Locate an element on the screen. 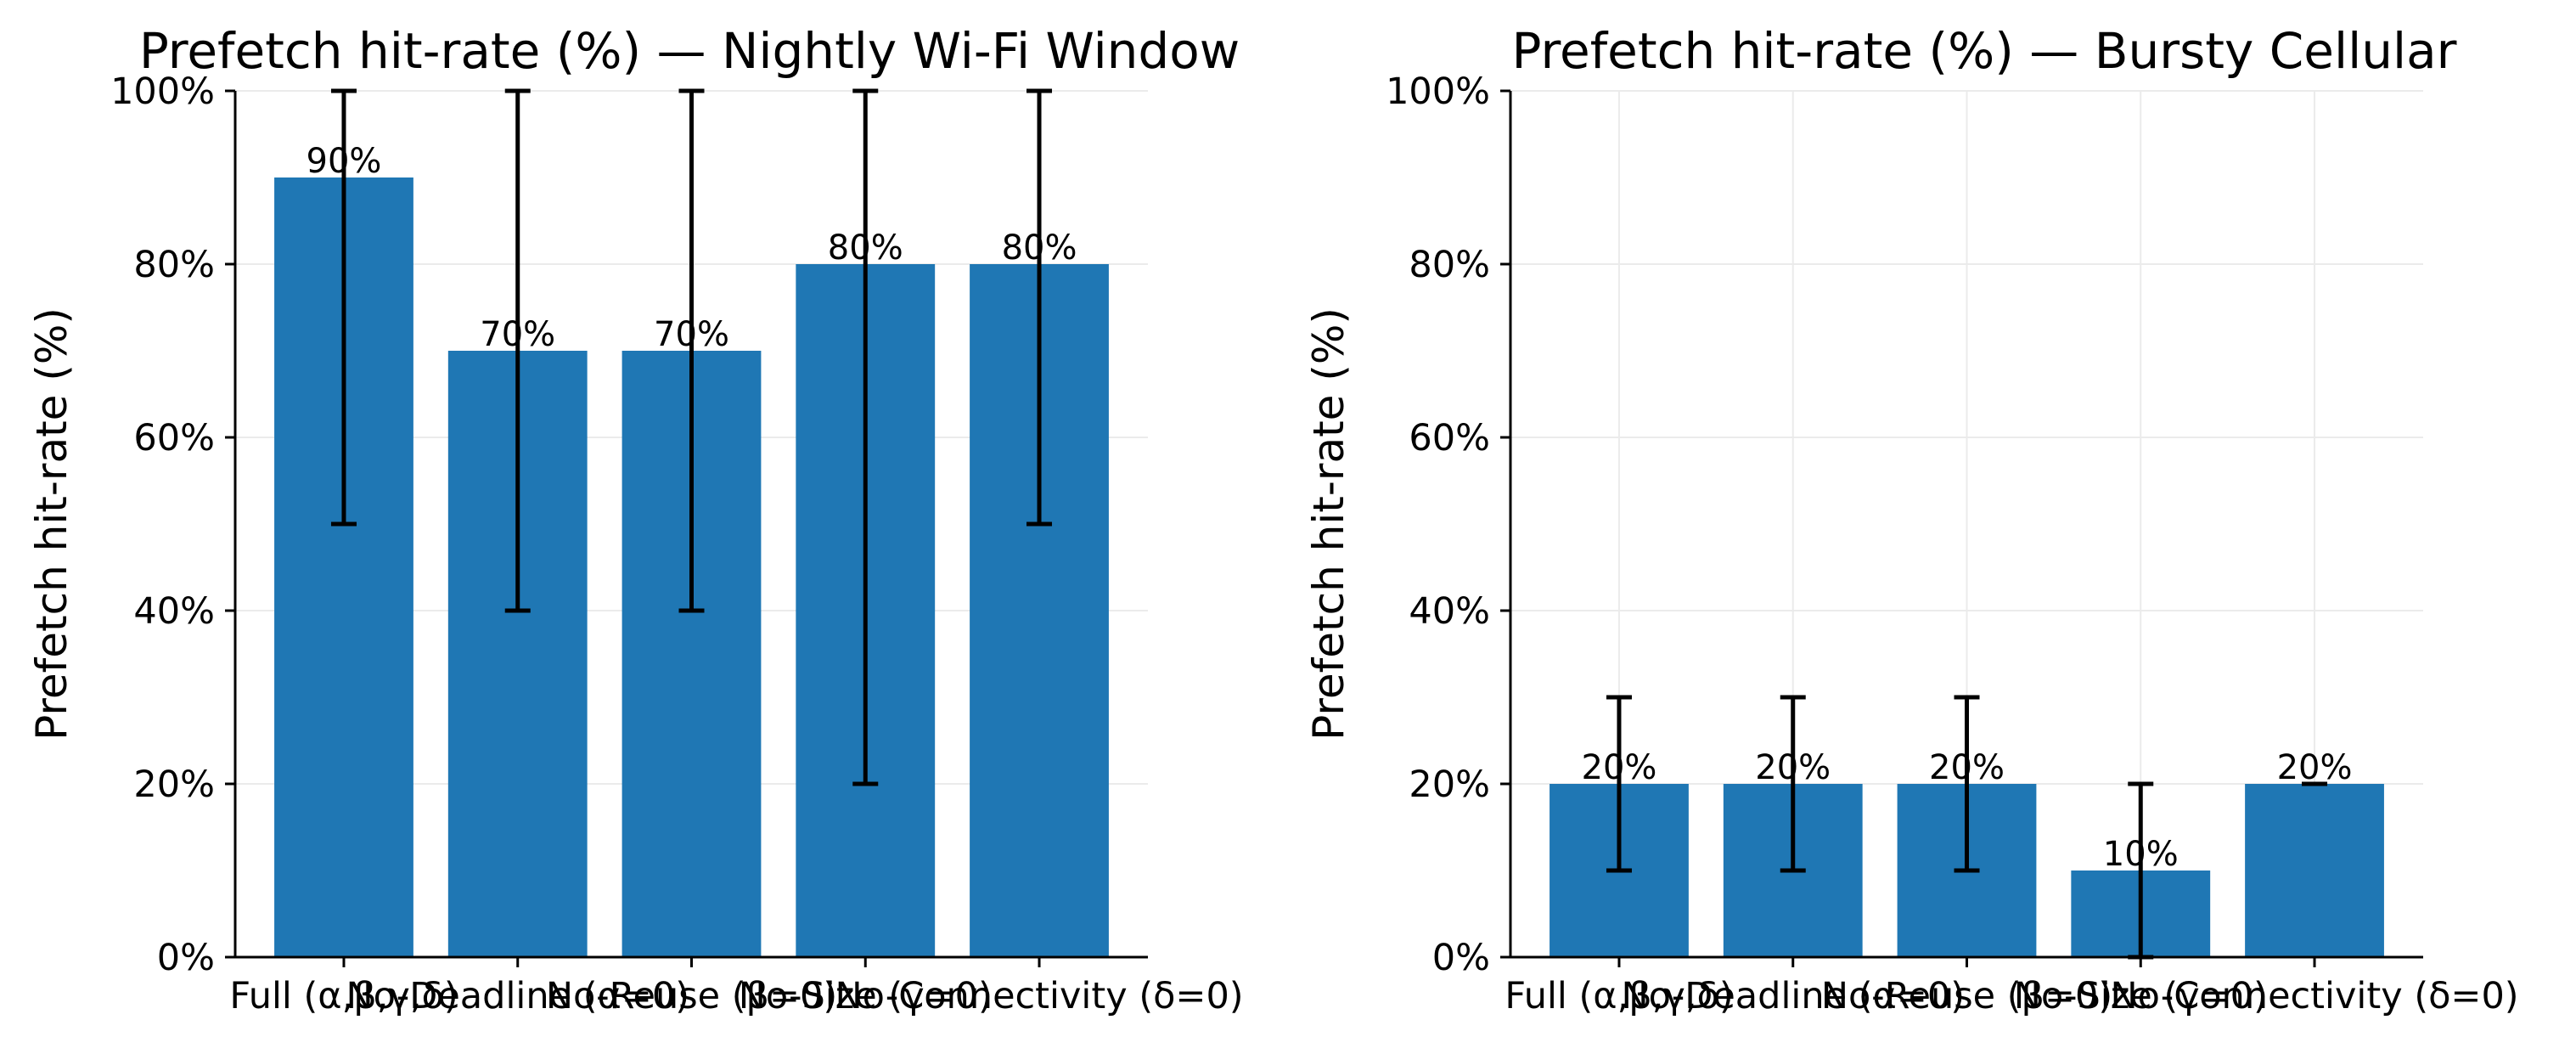  data-labels: 20% 20% 20% 10% 20% is located at coordinates (1967, 811).